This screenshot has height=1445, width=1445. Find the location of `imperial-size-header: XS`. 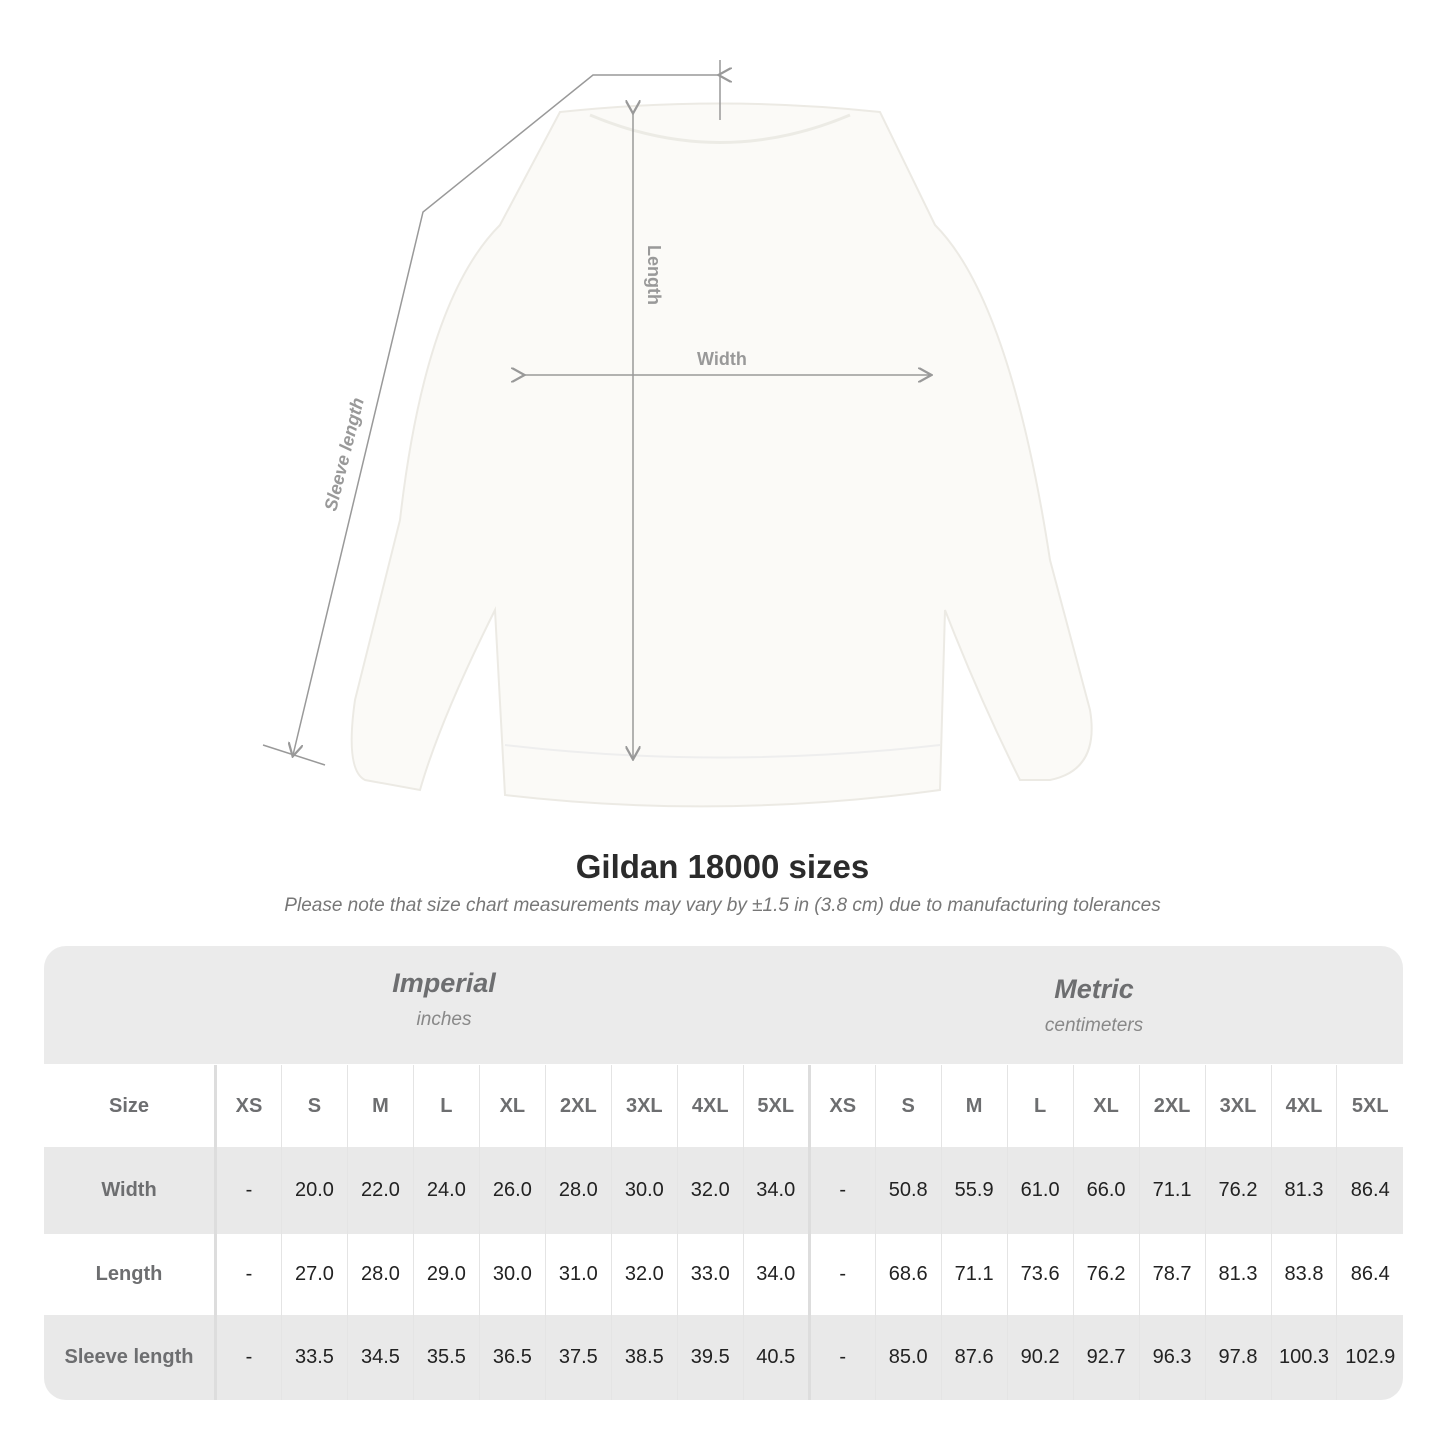

imperial-size-header: XS is located at coordinates (248, 1106).